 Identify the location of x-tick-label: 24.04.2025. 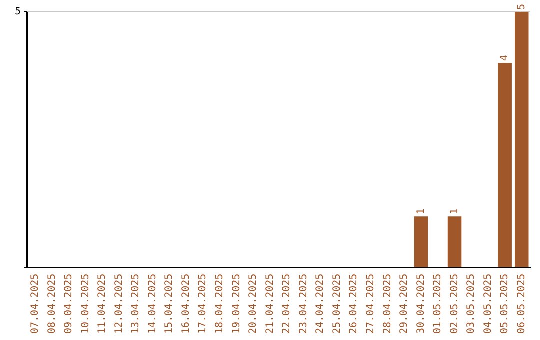
(320, 304).